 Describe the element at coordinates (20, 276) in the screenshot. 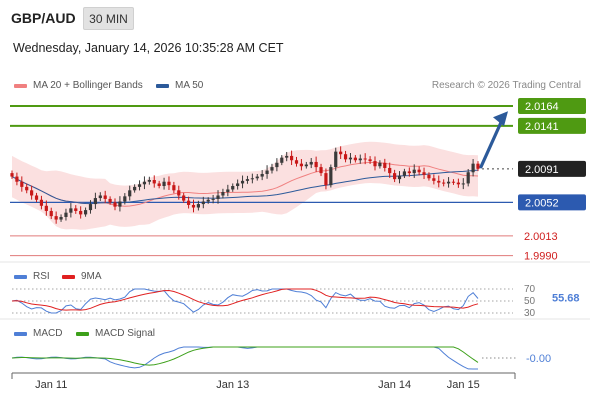

I see `rsi-swatch-icon` at that location.